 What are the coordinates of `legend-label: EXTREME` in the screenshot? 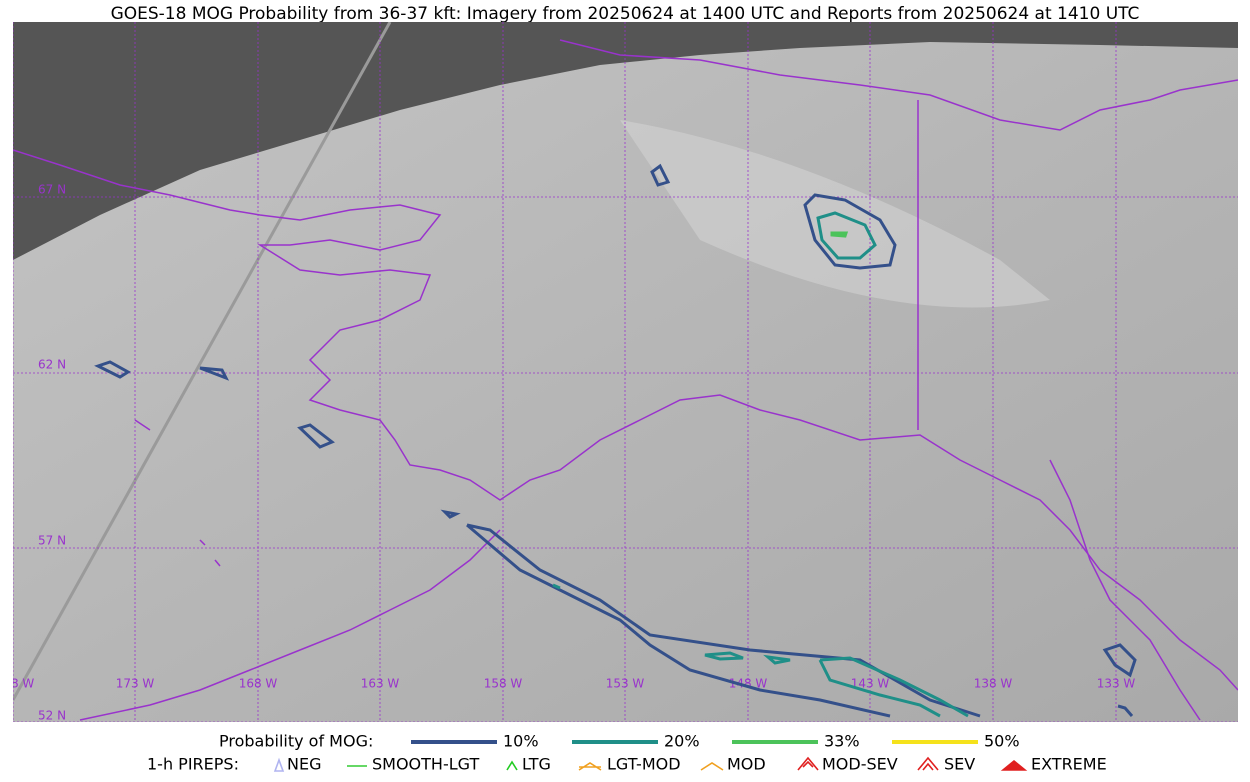 It's located at (1069, 764).